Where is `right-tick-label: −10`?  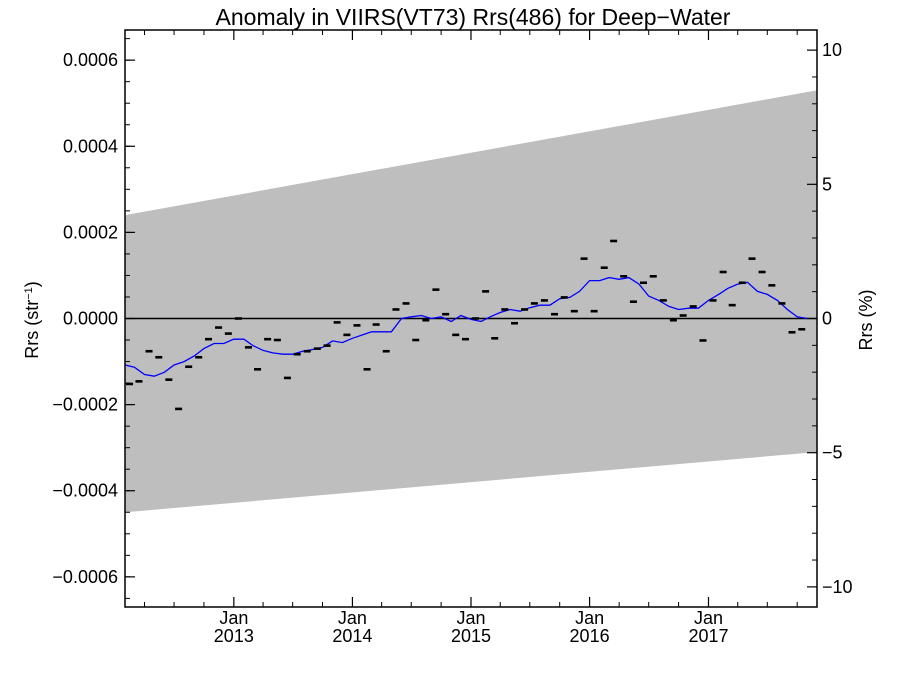 right-tick-label: −10 is located at coordinates (837, 587).